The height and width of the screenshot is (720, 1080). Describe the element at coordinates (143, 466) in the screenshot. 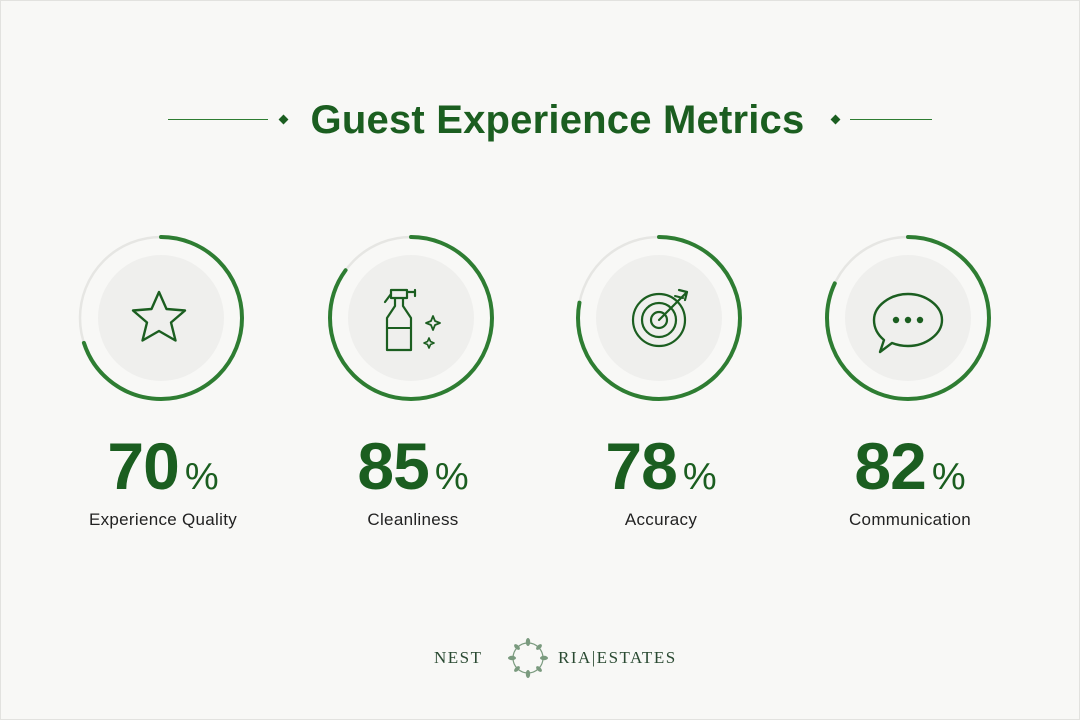

I see `metric-value-number: 70` at that location.